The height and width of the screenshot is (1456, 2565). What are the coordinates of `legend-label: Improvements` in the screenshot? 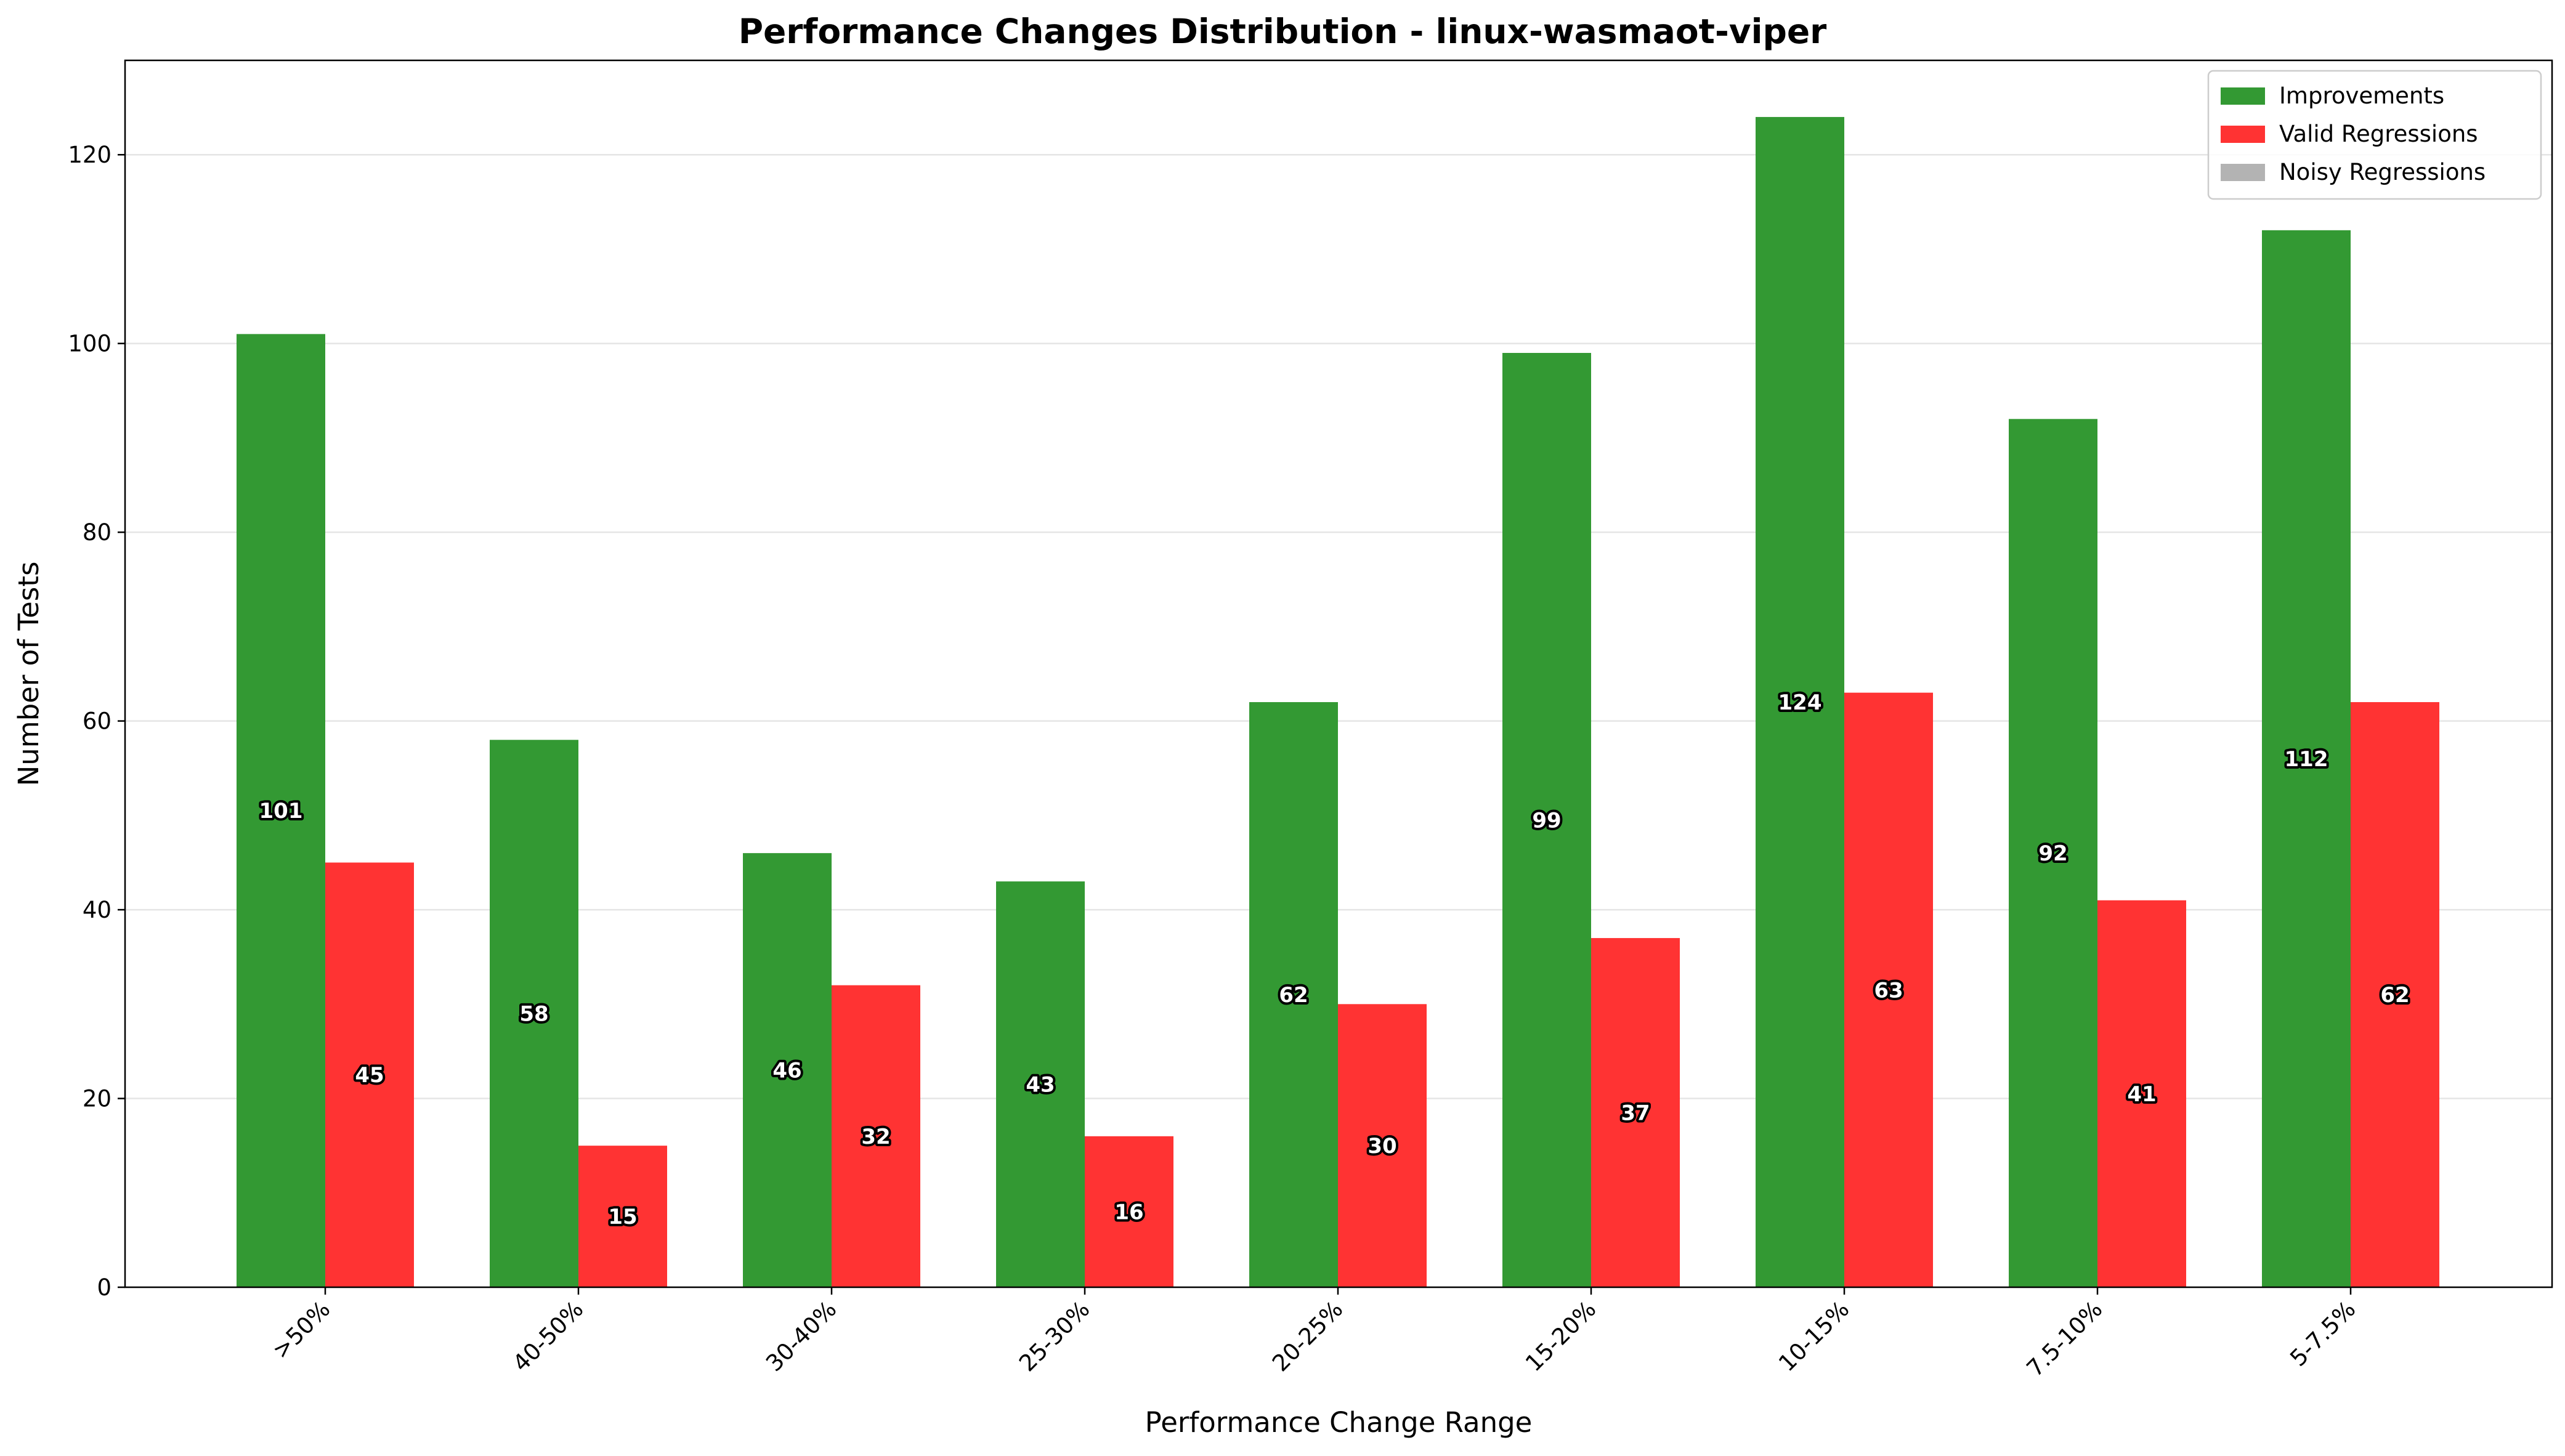 It's located at (2361, 96).